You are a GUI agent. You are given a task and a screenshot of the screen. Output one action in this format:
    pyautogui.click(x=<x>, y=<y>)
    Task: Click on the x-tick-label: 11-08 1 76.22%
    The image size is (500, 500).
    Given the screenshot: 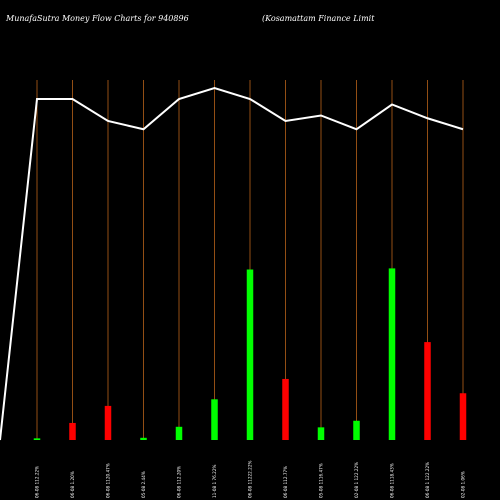 What is the action you would take?
    pyautogui.click(x=214, y=481)
    